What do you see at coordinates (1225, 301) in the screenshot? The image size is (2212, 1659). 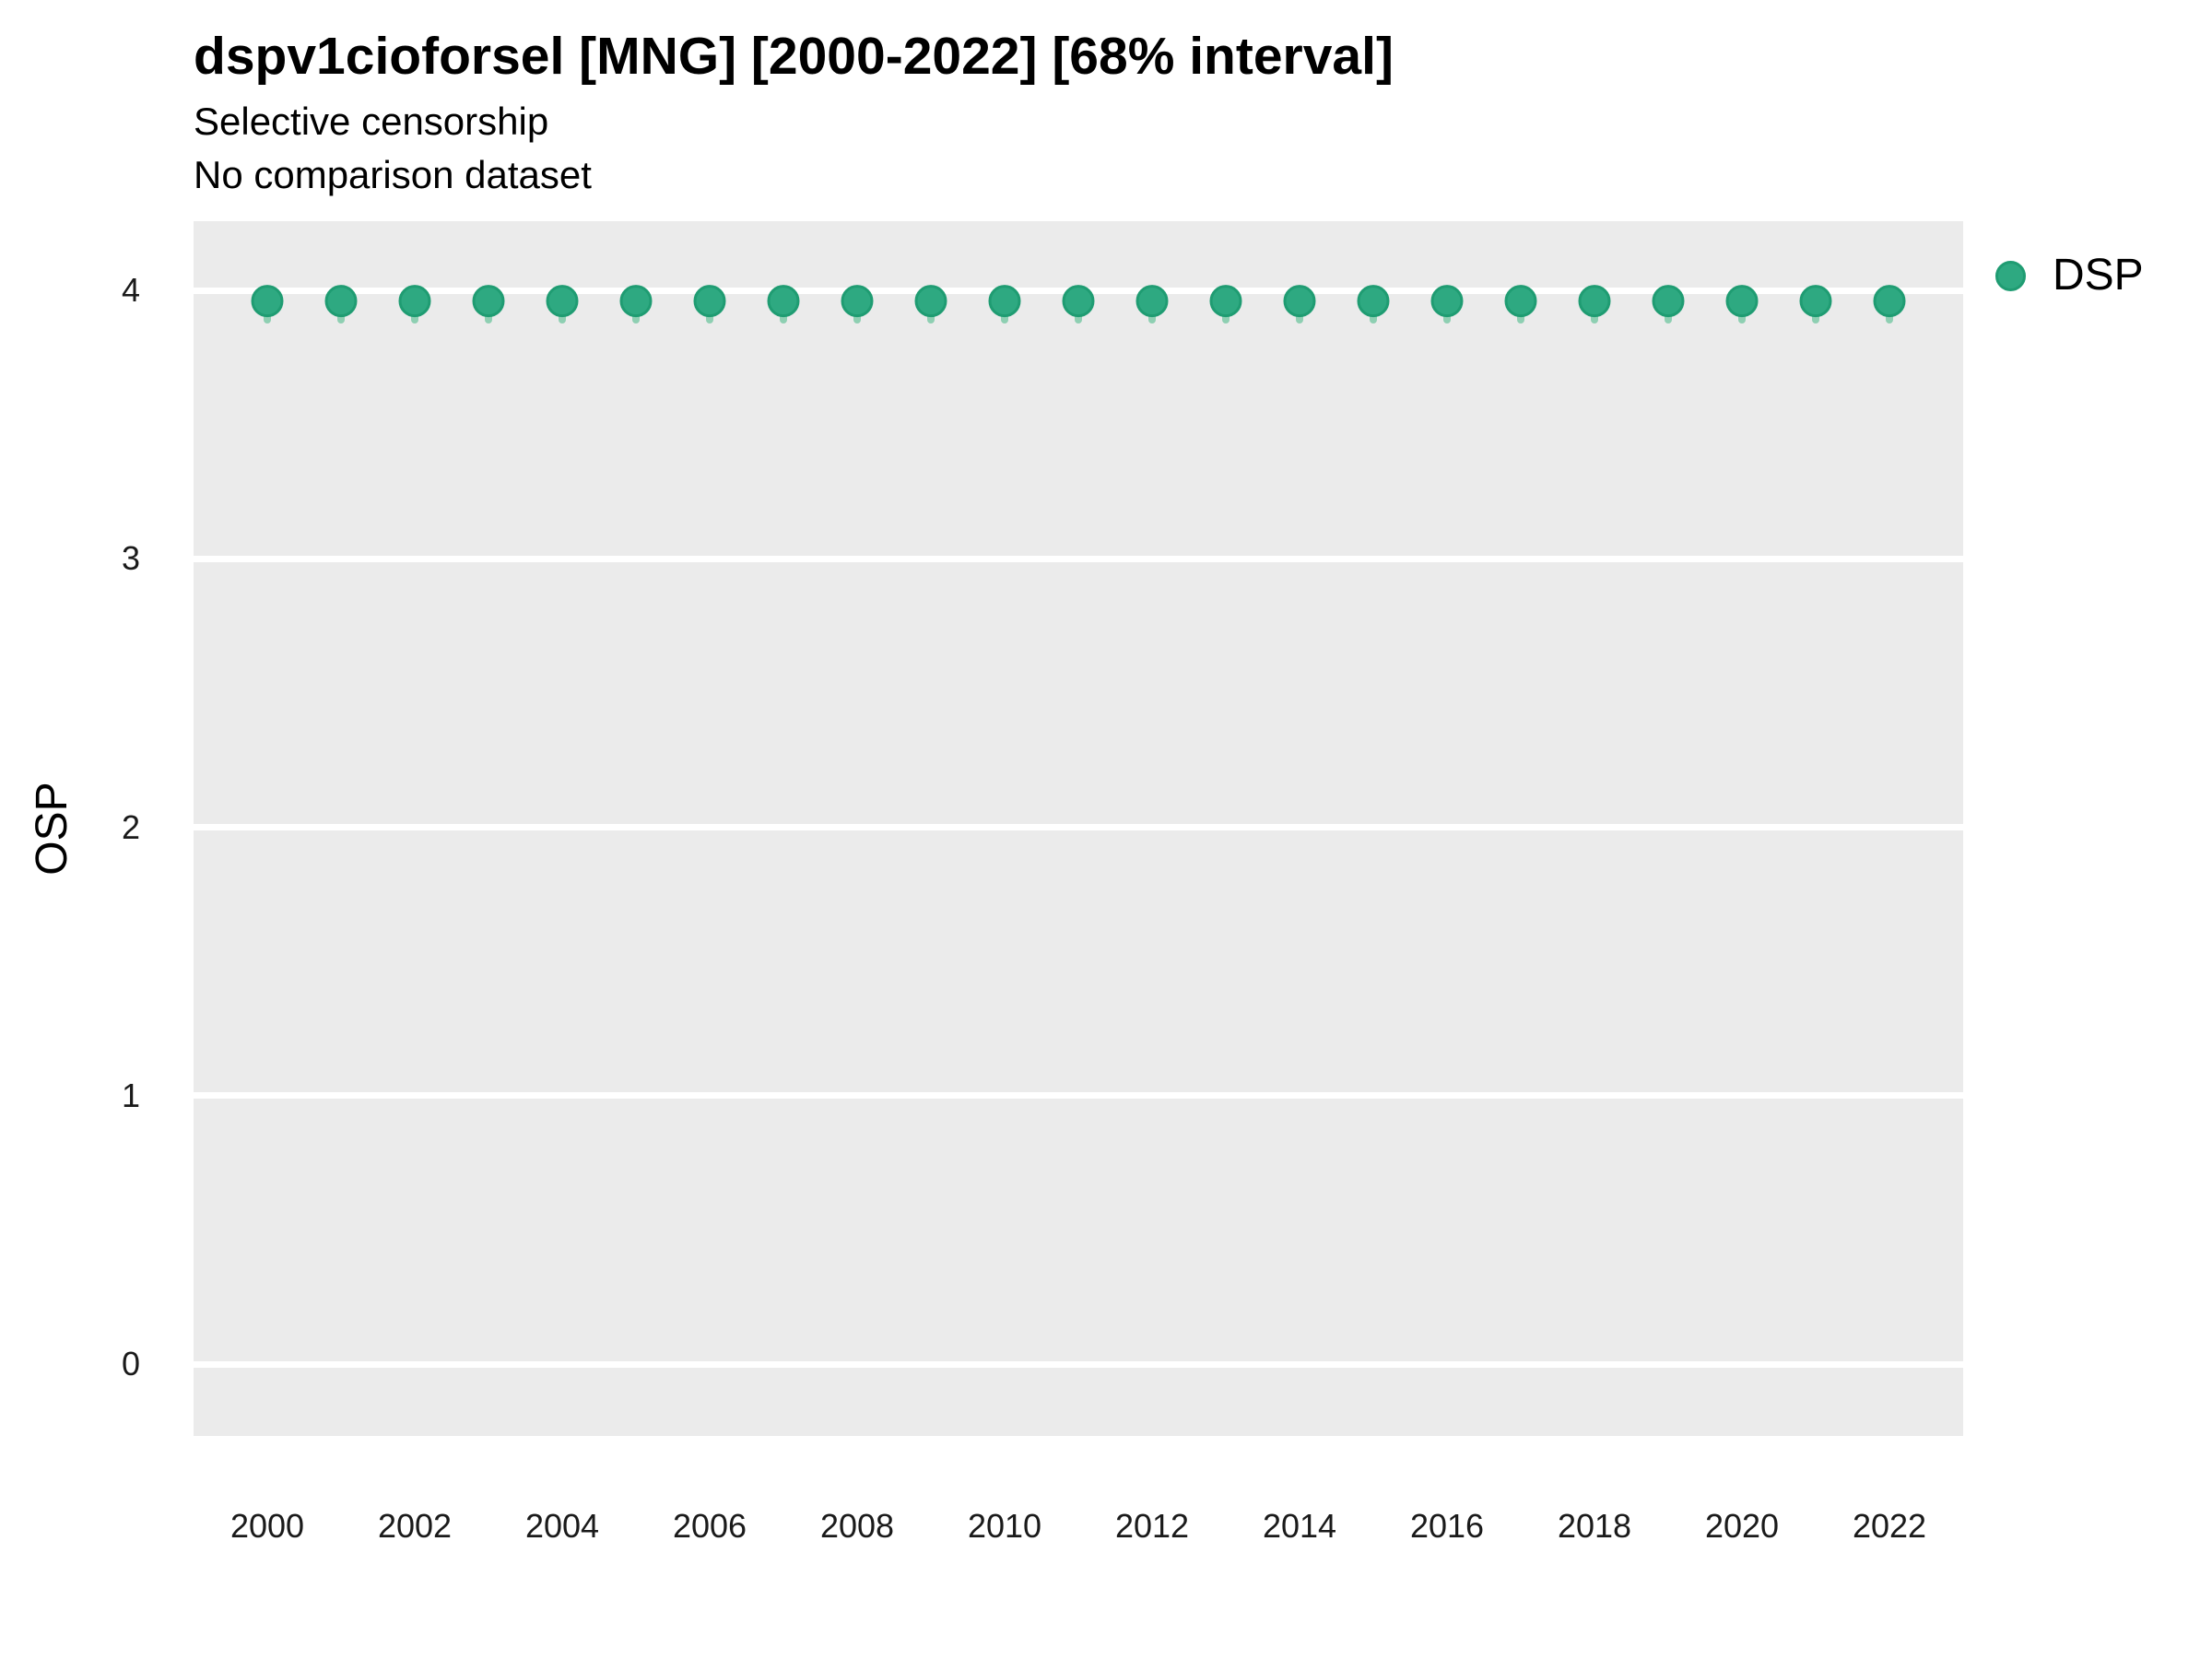 I see `data-point-2013` at bounding box center [1225, 301].